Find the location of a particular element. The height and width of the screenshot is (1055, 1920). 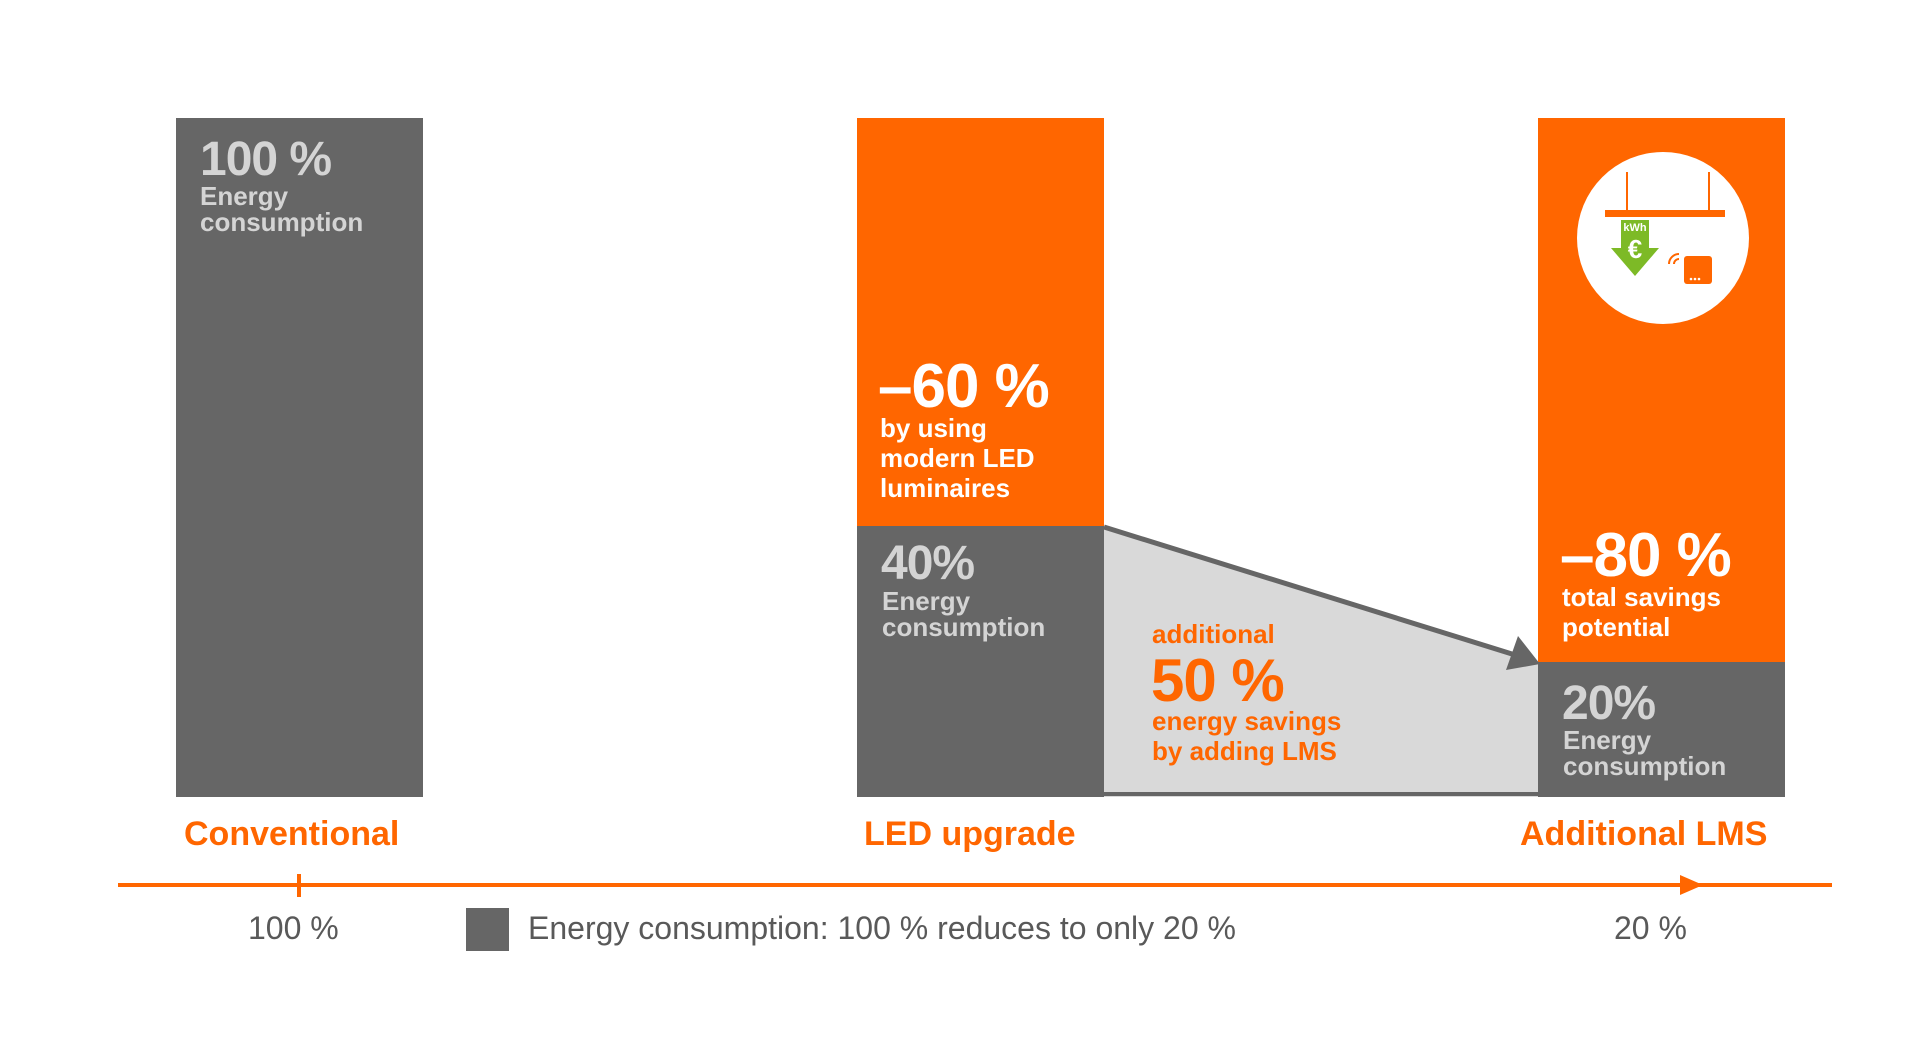

axis-start-label: 100 % is located at coordinates (293, 928).